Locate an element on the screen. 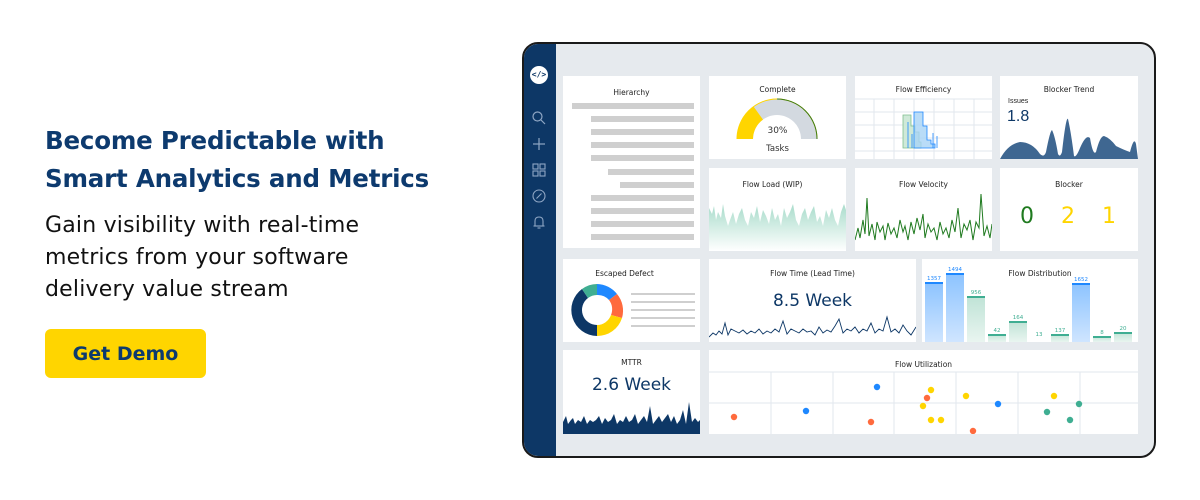 The width and height of the screenshot is (1200, 500). bell-icon is located at coordinates (539, 222).